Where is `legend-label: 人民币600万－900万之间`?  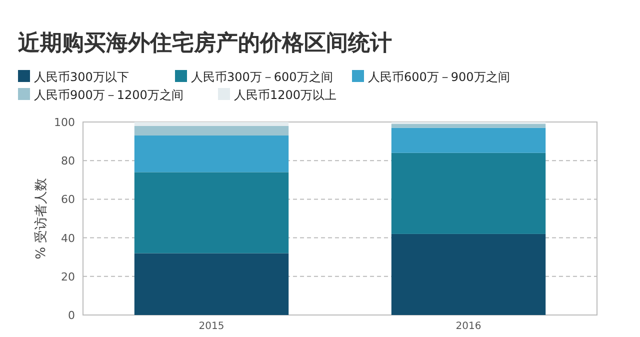 legend-label: 人民币600万－900万之间 is located at coordinates (439, 77).